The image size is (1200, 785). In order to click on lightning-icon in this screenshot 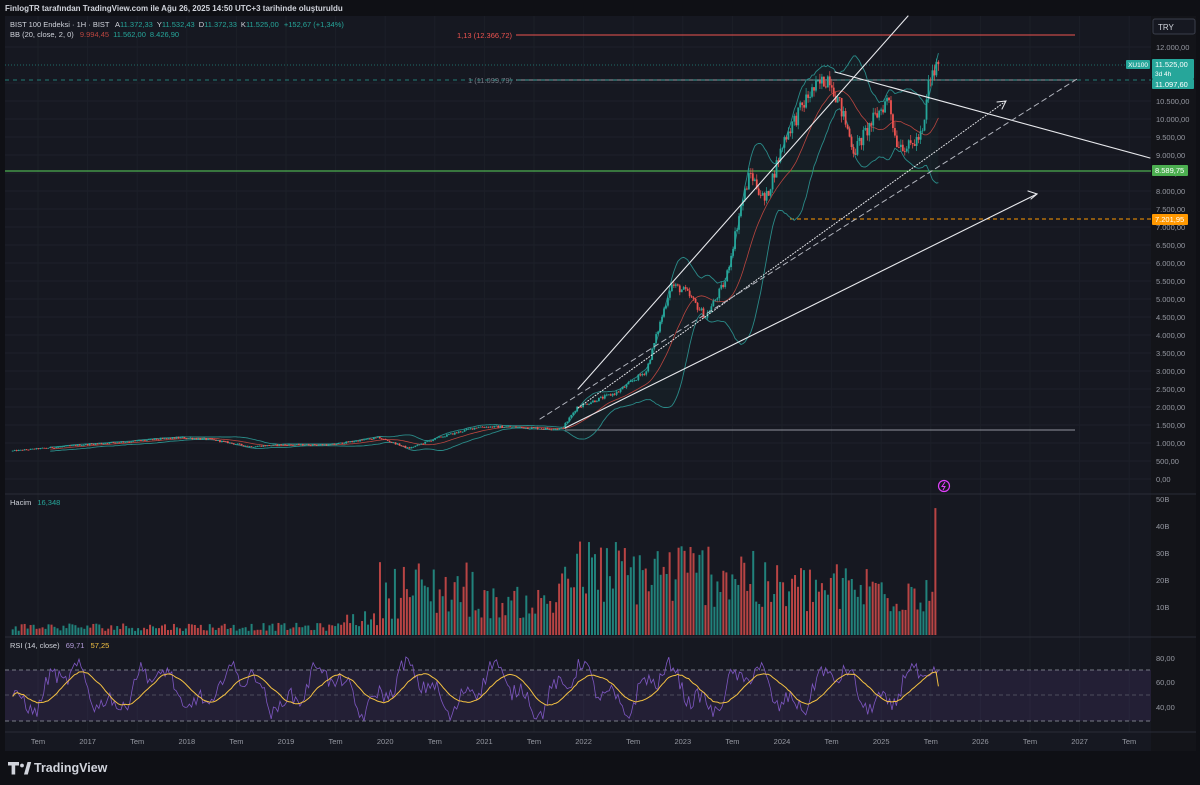, I will do `click(944, 486)`.